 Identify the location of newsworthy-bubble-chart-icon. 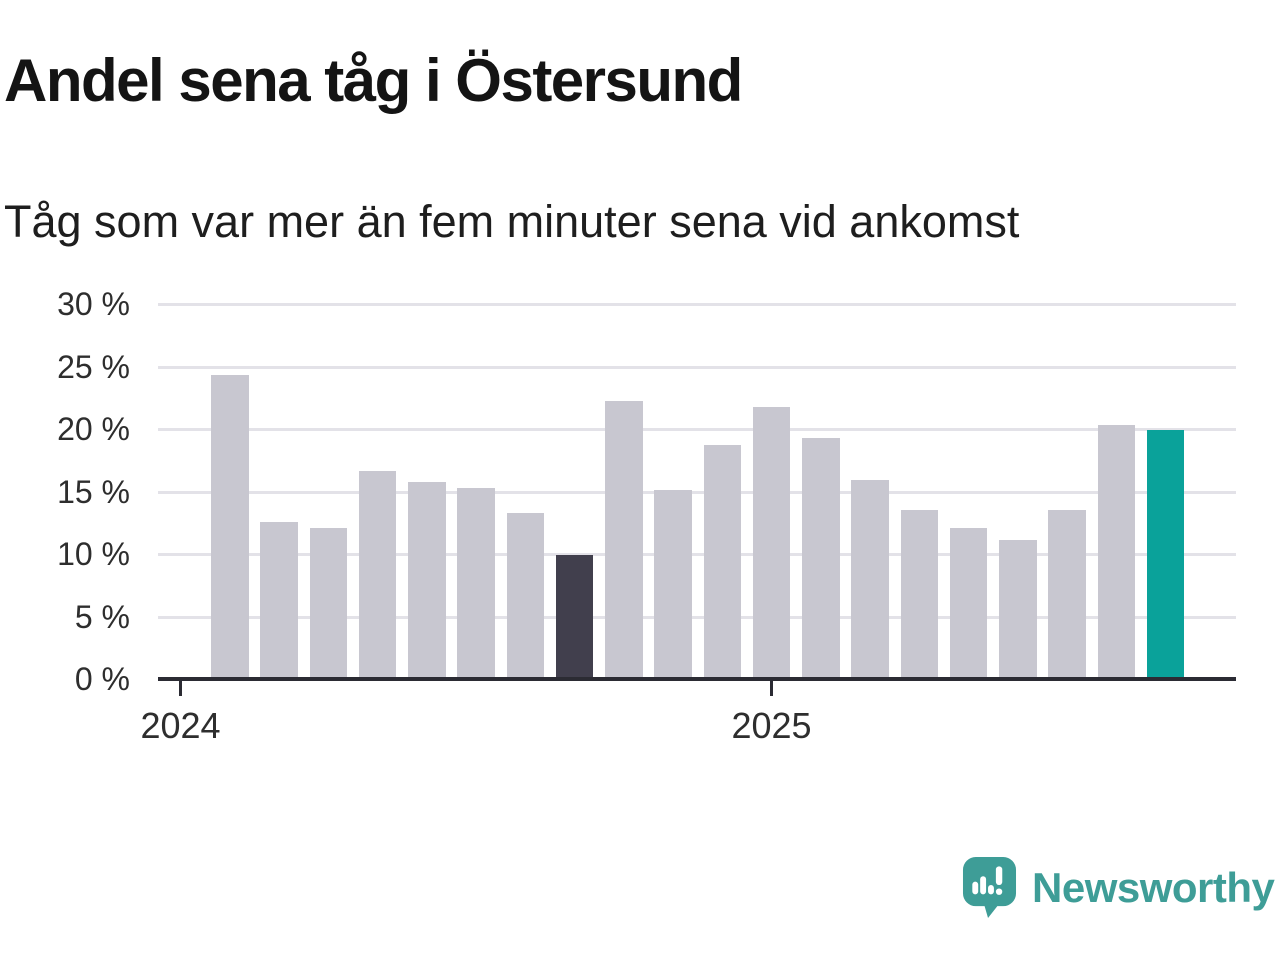
(989, 887).